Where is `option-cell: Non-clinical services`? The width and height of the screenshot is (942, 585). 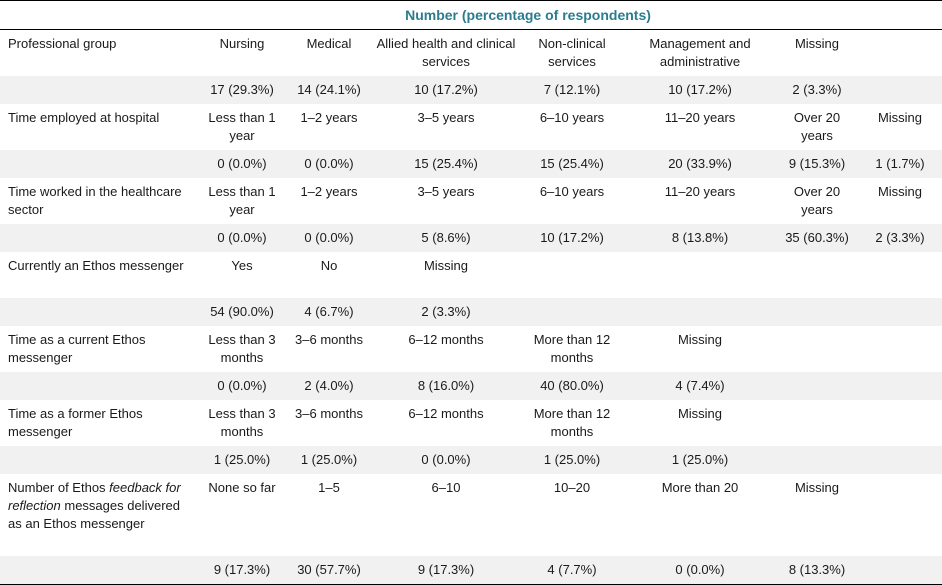
option-cell: Non-clinical services is located at coordinates (572, 52).